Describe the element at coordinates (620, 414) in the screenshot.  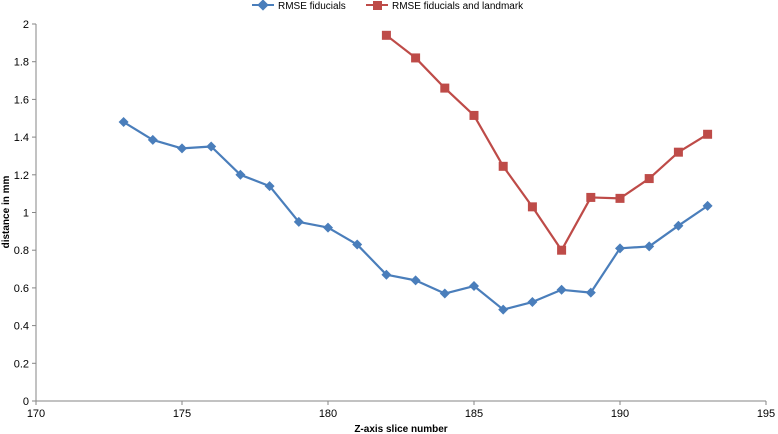
I see `x-tick-label: 190` at that location.